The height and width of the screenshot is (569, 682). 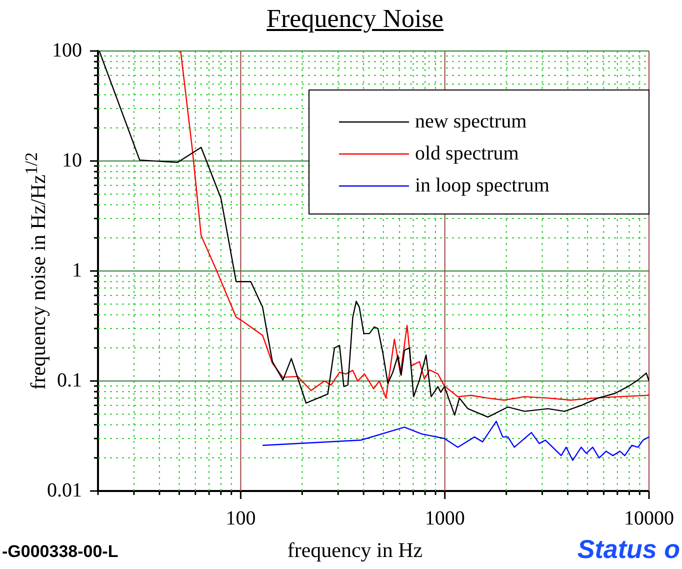 I want to click on y-tick-label: 1, so click(x=77, y=270).